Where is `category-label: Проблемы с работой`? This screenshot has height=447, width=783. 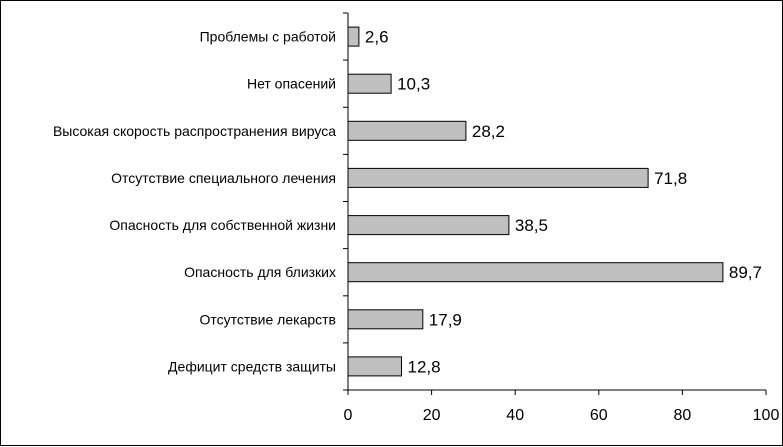
category-label: Проблемы с работой is located at coordinates (268, 37).